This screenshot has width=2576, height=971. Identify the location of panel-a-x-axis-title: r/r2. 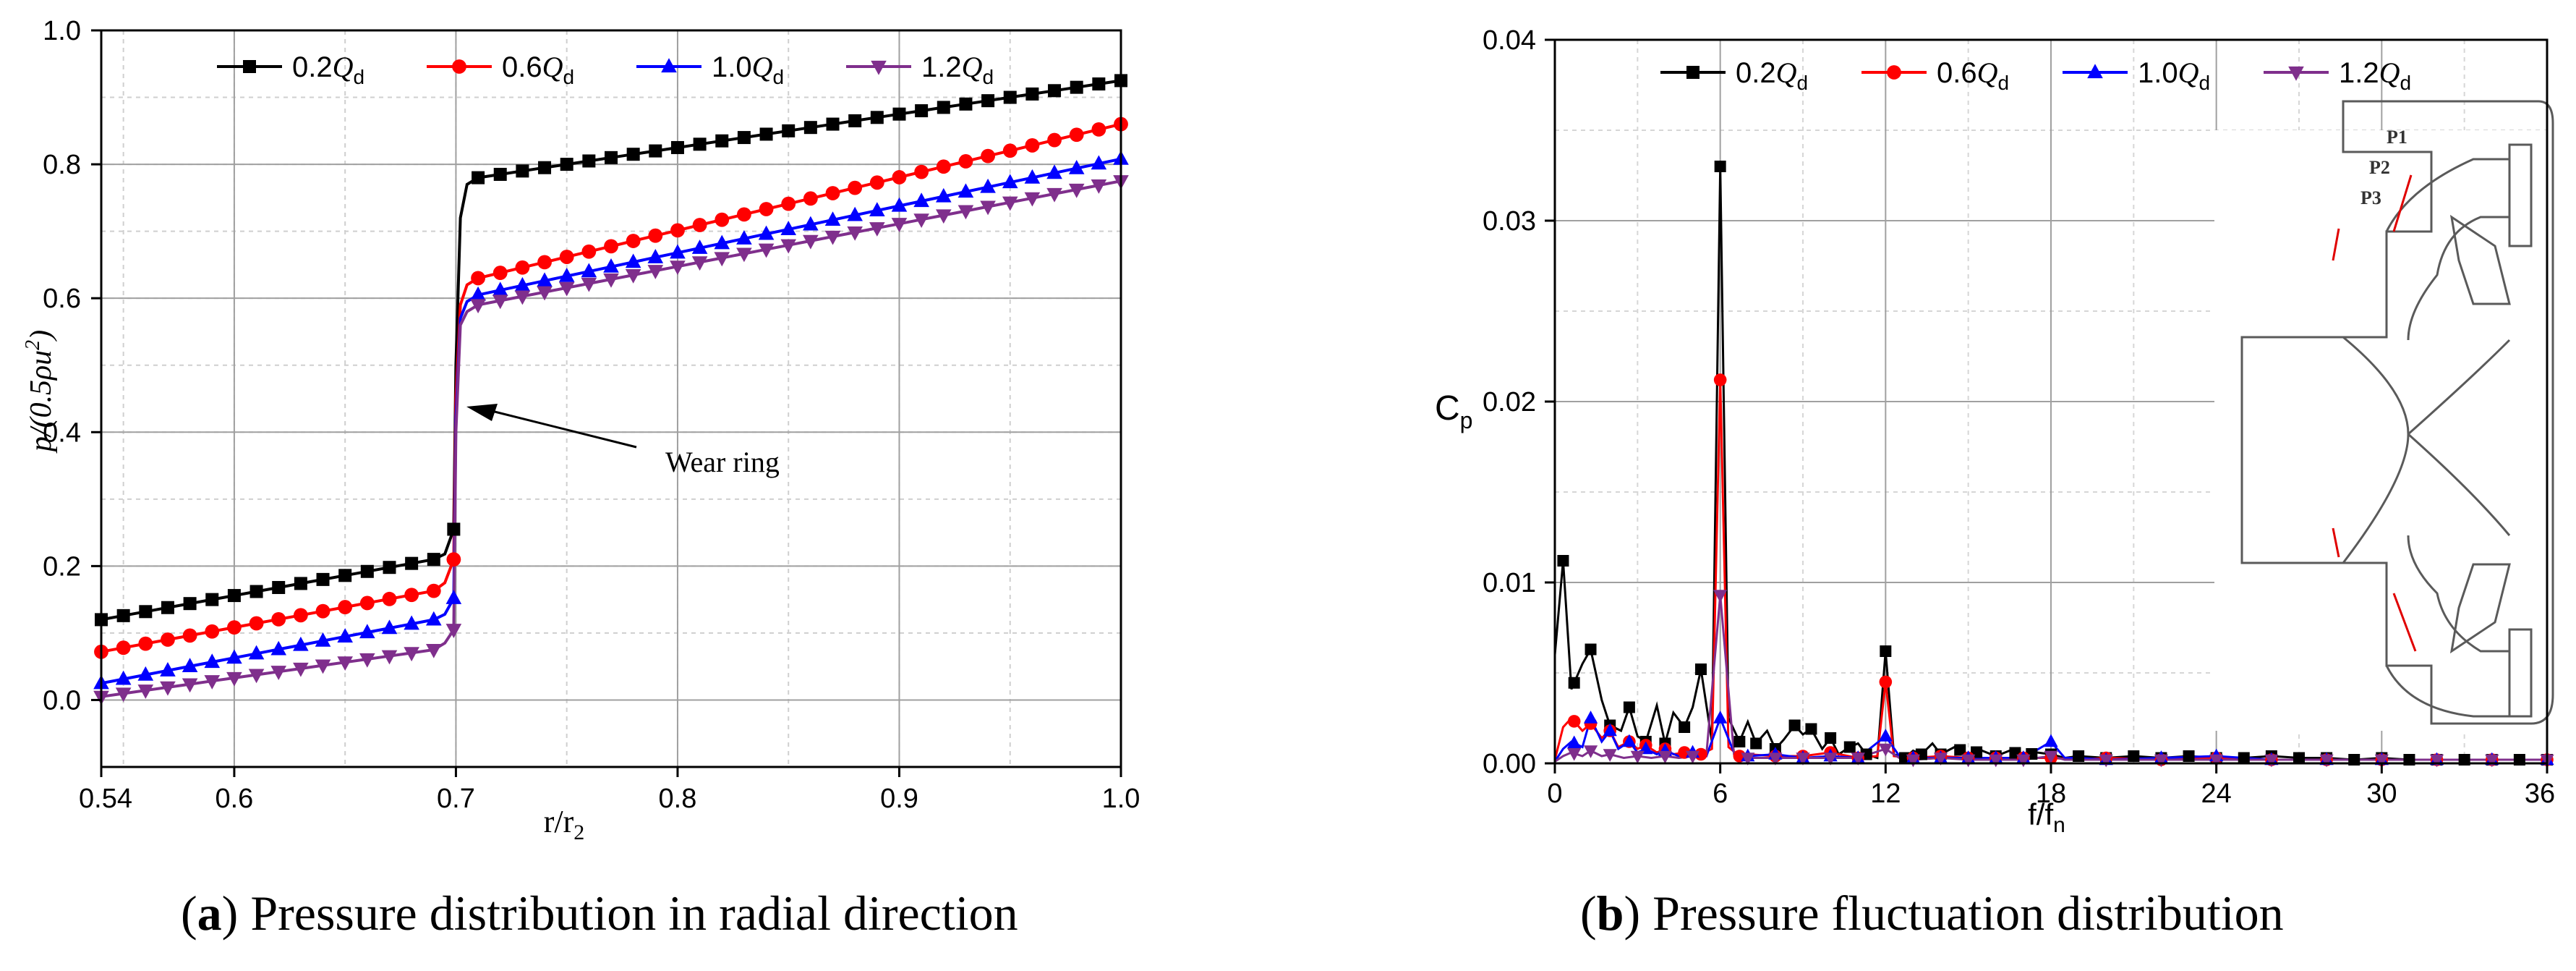
(564, 824).